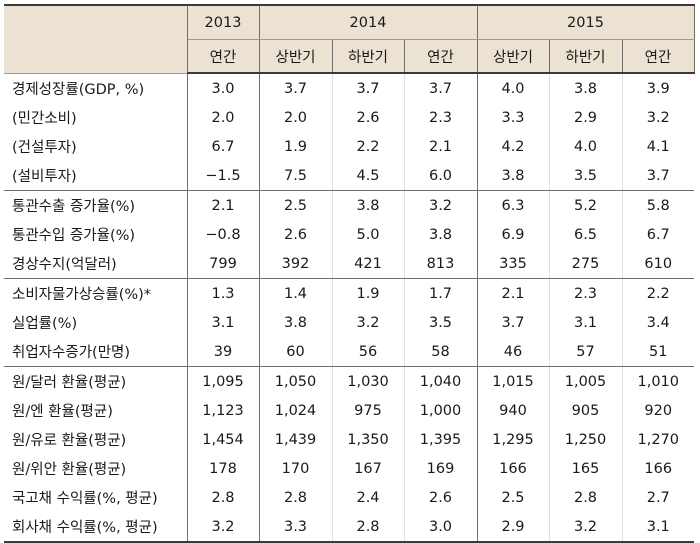 Image resolution: width=700 pixels, height=543 pixels. I want to click on table-row: 소비자물가상승률(%)* 1.3 1.4 1.9 1.7 2.1 2.3 2.2, so click(349, 293).